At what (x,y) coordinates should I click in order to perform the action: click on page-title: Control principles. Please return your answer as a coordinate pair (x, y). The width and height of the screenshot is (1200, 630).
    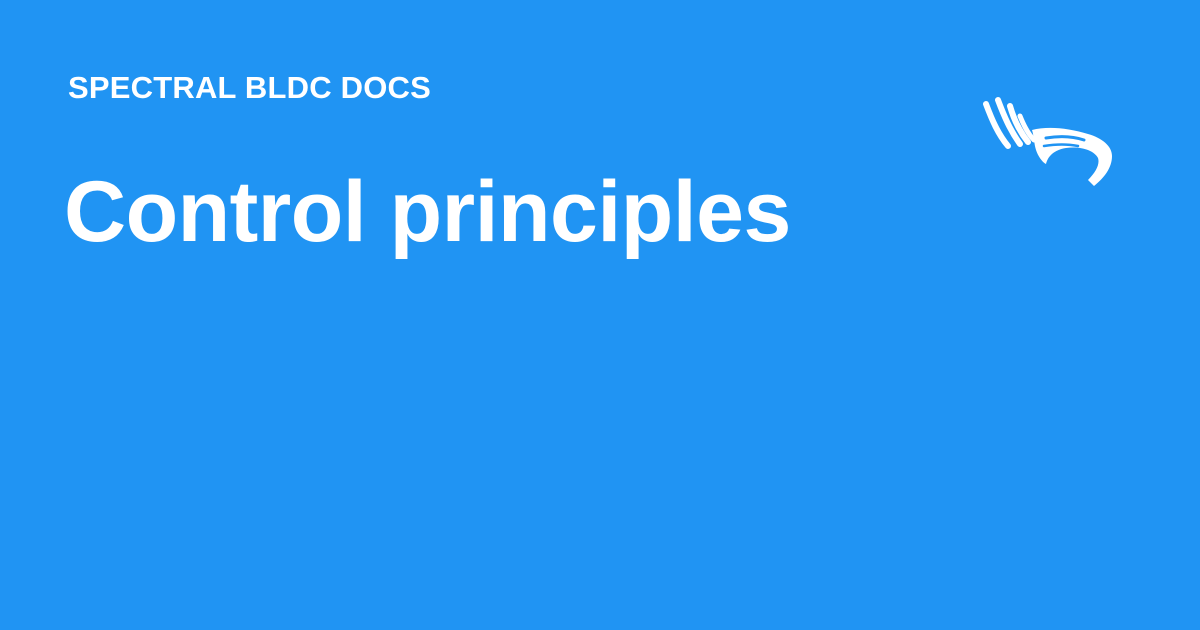
    Looking at the image, I should click on (427, 212).